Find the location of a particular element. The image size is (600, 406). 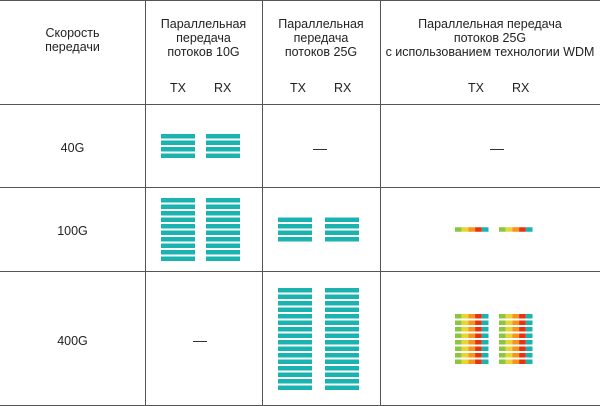

row-speed-40g: 40G is located at coordinates (72, 148).